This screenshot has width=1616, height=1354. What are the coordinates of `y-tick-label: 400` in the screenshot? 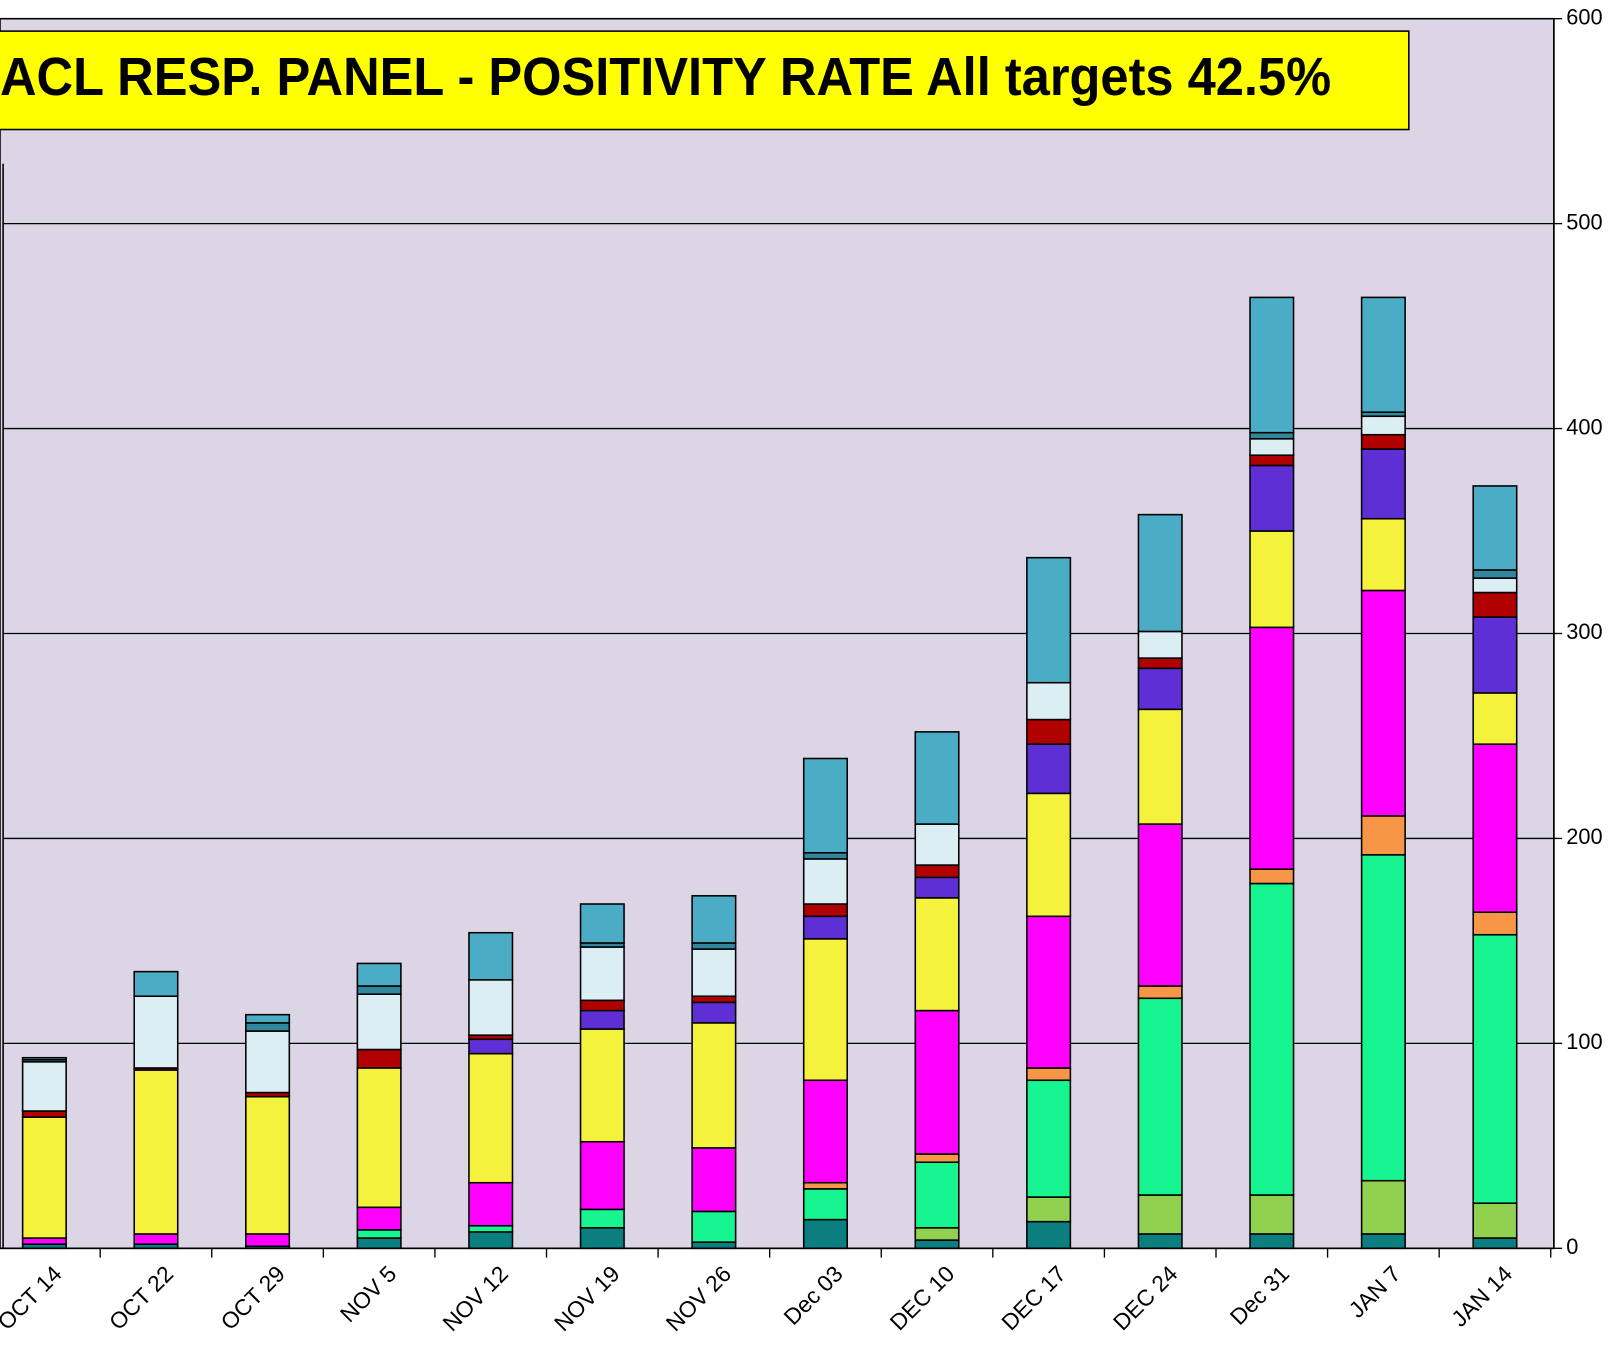 It's located at (1584, 426).